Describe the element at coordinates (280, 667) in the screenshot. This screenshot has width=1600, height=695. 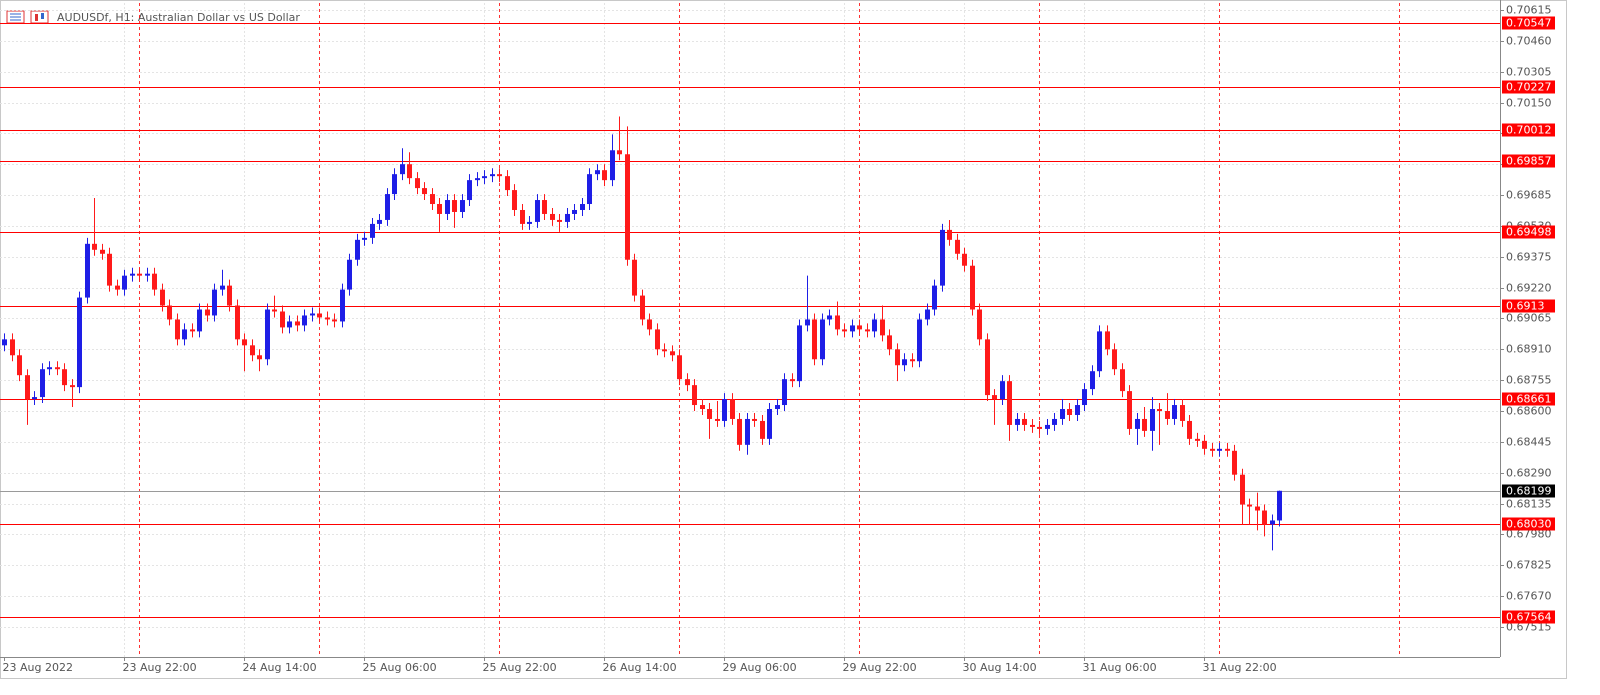
I see `x-tick-label: 24 Aug 14:00` at that location.